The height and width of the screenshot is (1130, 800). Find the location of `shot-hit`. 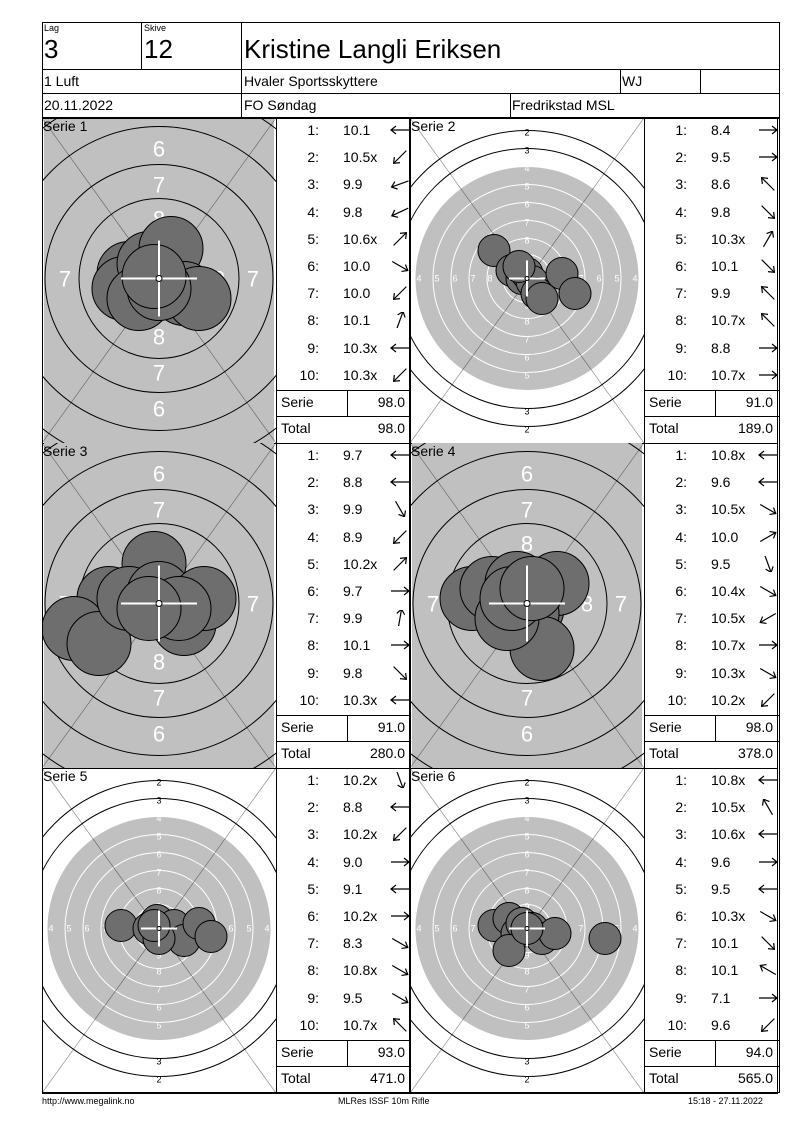

shot-hit is located at coordinates (509, 950).